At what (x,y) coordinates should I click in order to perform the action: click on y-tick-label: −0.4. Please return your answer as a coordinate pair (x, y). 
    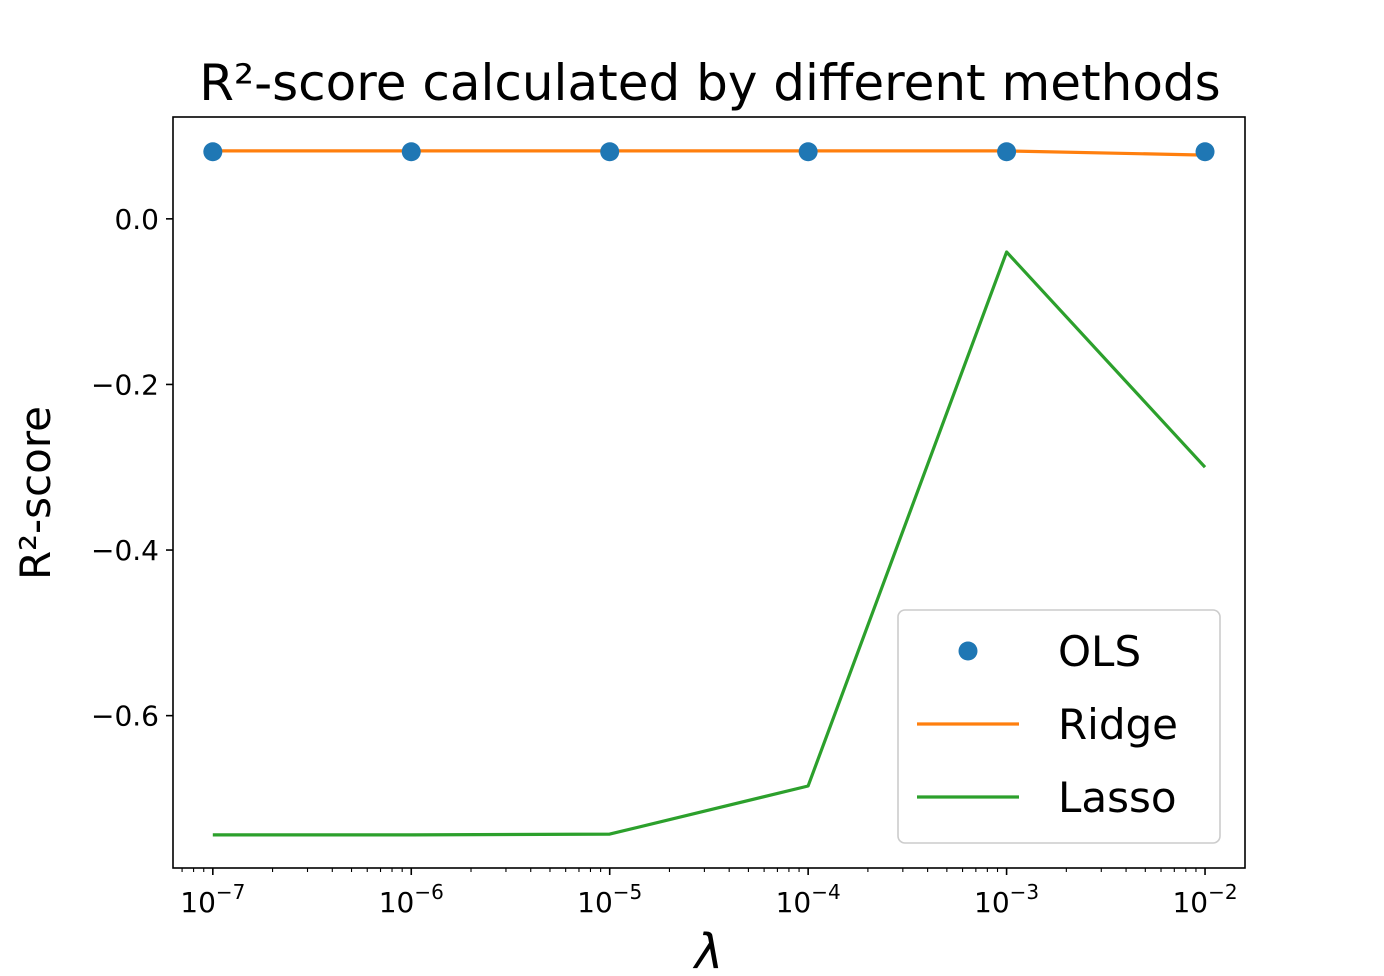
    Looking at the image, I should click on (125, 550).